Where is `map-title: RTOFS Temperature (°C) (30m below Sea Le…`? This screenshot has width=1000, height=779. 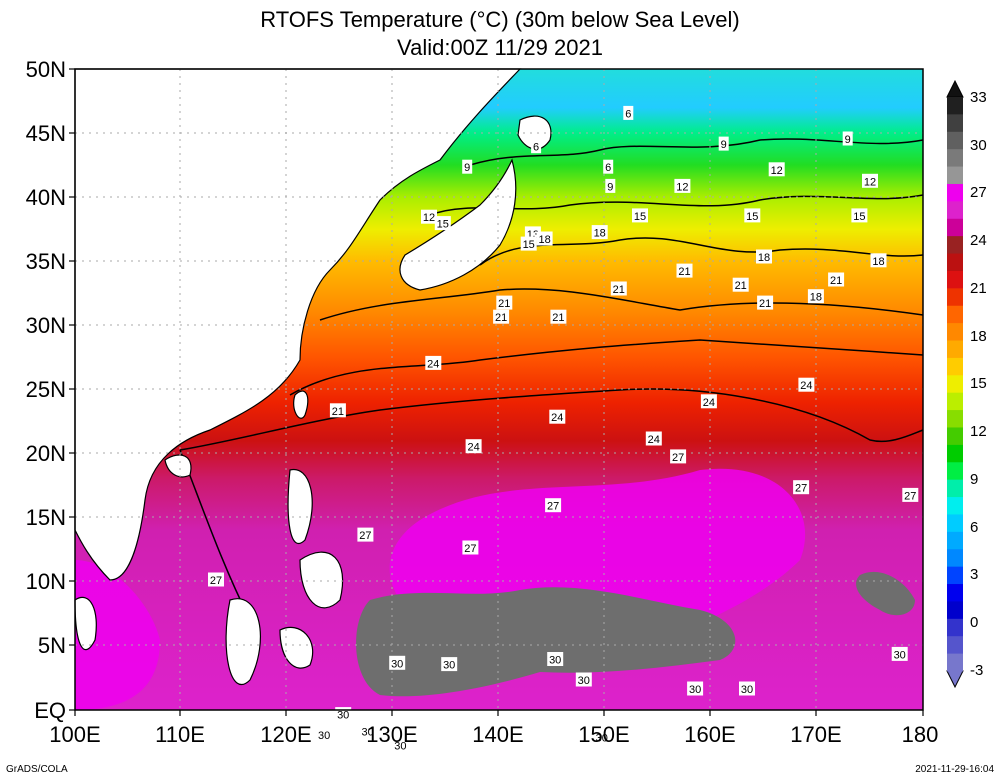
map-title: RTOFS Temperature (°C) (30m below Sea Le… is located at coordinates (500, 19).